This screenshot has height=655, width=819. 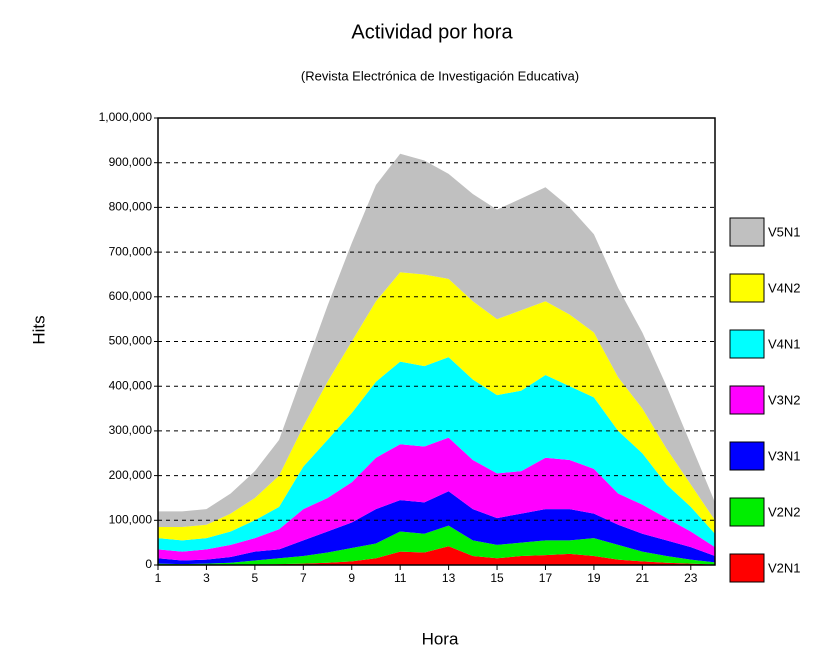 What do you see at coordinates (131, 296) in the screenshot?
I see `y-tick-label: 600,000` at bounding box center [131, 296].